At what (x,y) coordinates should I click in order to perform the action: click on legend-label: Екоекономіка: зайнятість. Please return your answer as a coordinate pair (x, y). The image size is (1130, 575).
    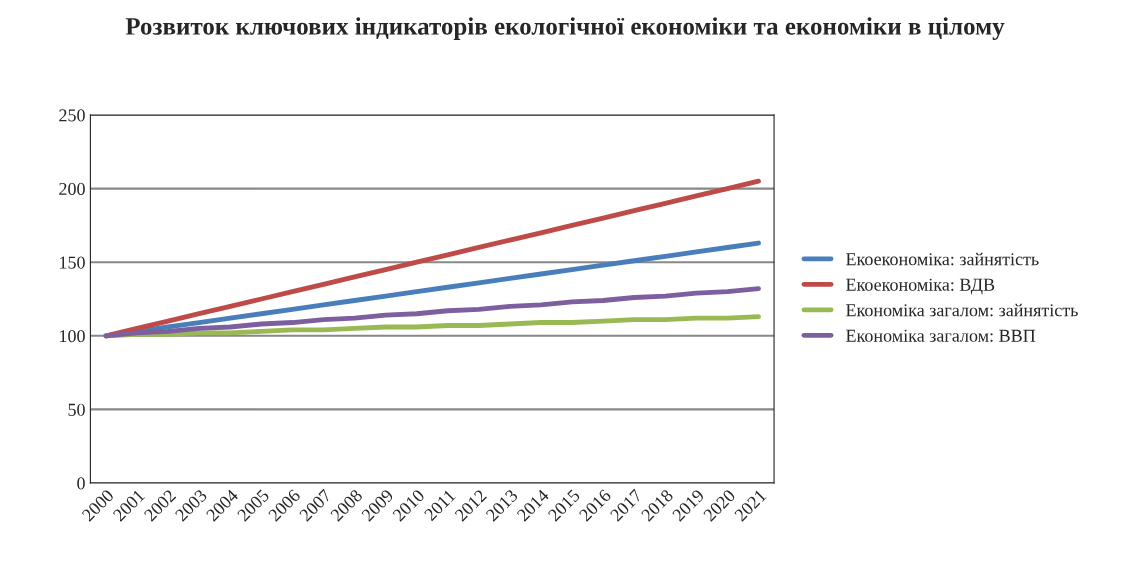
    Looking at the image, I should click on (942, 259).